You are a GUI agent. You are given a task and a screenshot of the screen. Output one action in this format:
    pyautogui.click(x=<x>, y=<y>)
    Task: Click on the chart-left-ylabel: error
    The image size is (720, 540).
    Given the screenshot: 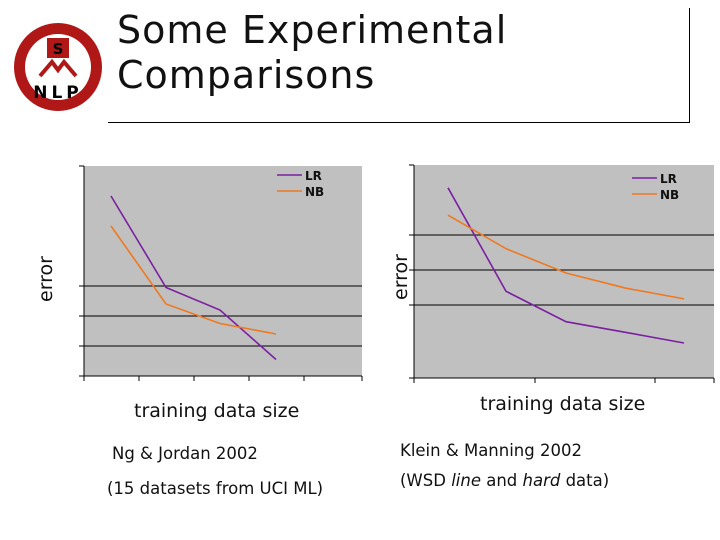 What is the action you would take?
    pyautogui.click(x=46, y=279)
    